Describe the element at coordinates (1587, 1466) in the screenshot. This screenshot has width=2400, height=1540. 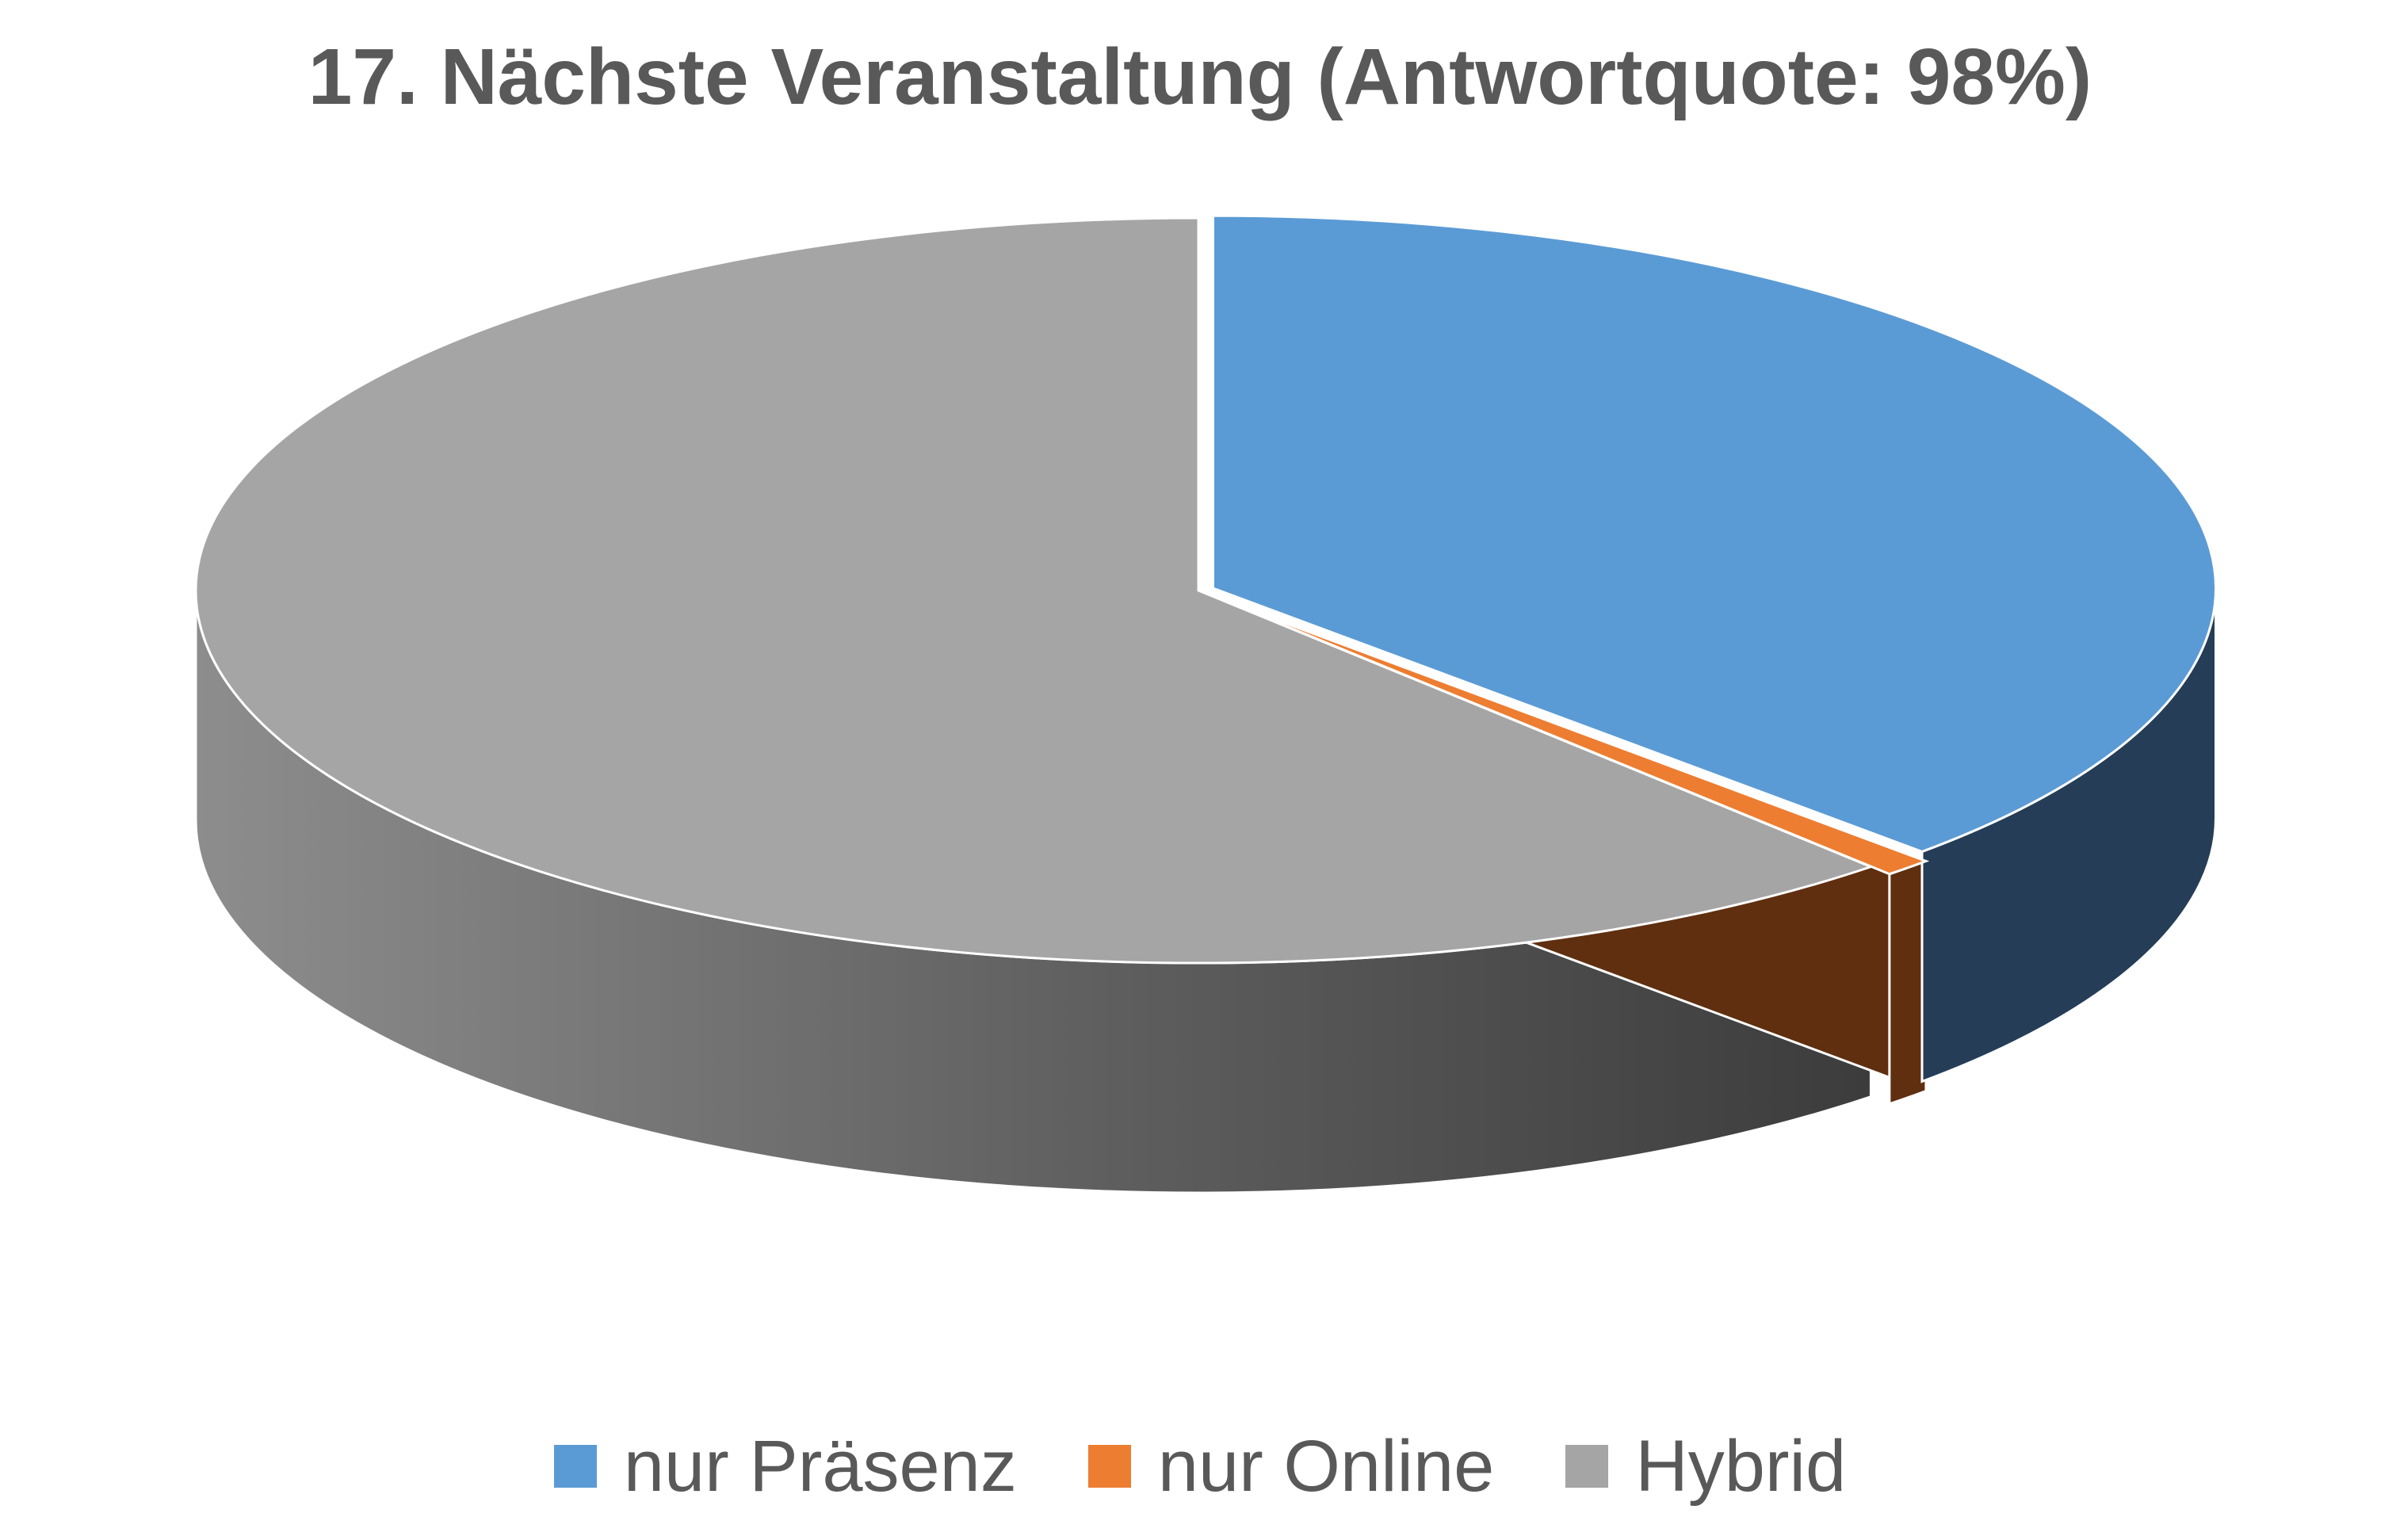
I see `legend-swatch-hybrid` at that location.